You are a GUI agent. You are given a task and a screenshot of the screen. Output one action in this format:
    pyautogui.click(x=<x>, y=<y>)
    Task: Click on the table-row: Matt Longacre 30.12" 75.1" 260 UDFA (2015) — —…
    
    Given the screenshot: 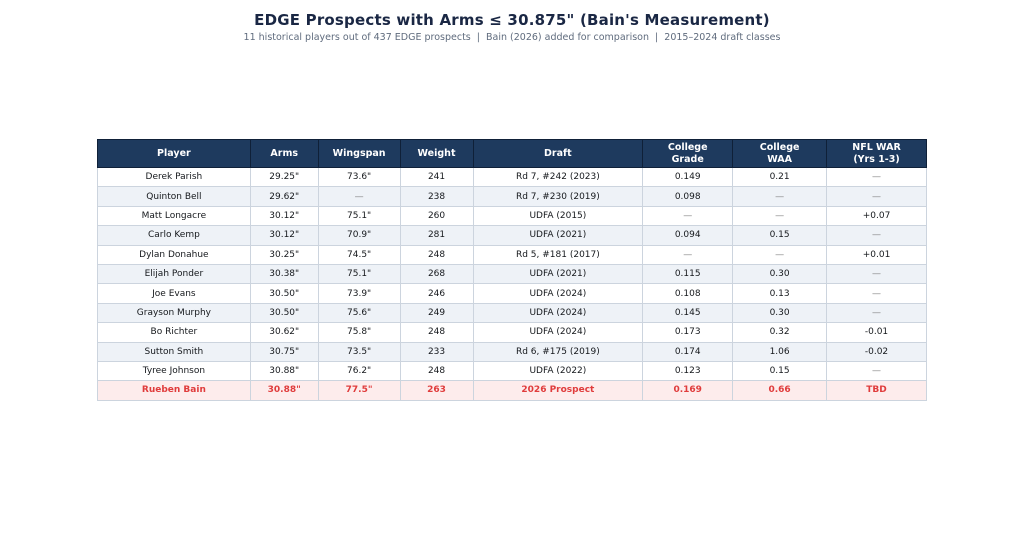 What is the action you would take?
    pyautogui.click(x=512, y=216)
    